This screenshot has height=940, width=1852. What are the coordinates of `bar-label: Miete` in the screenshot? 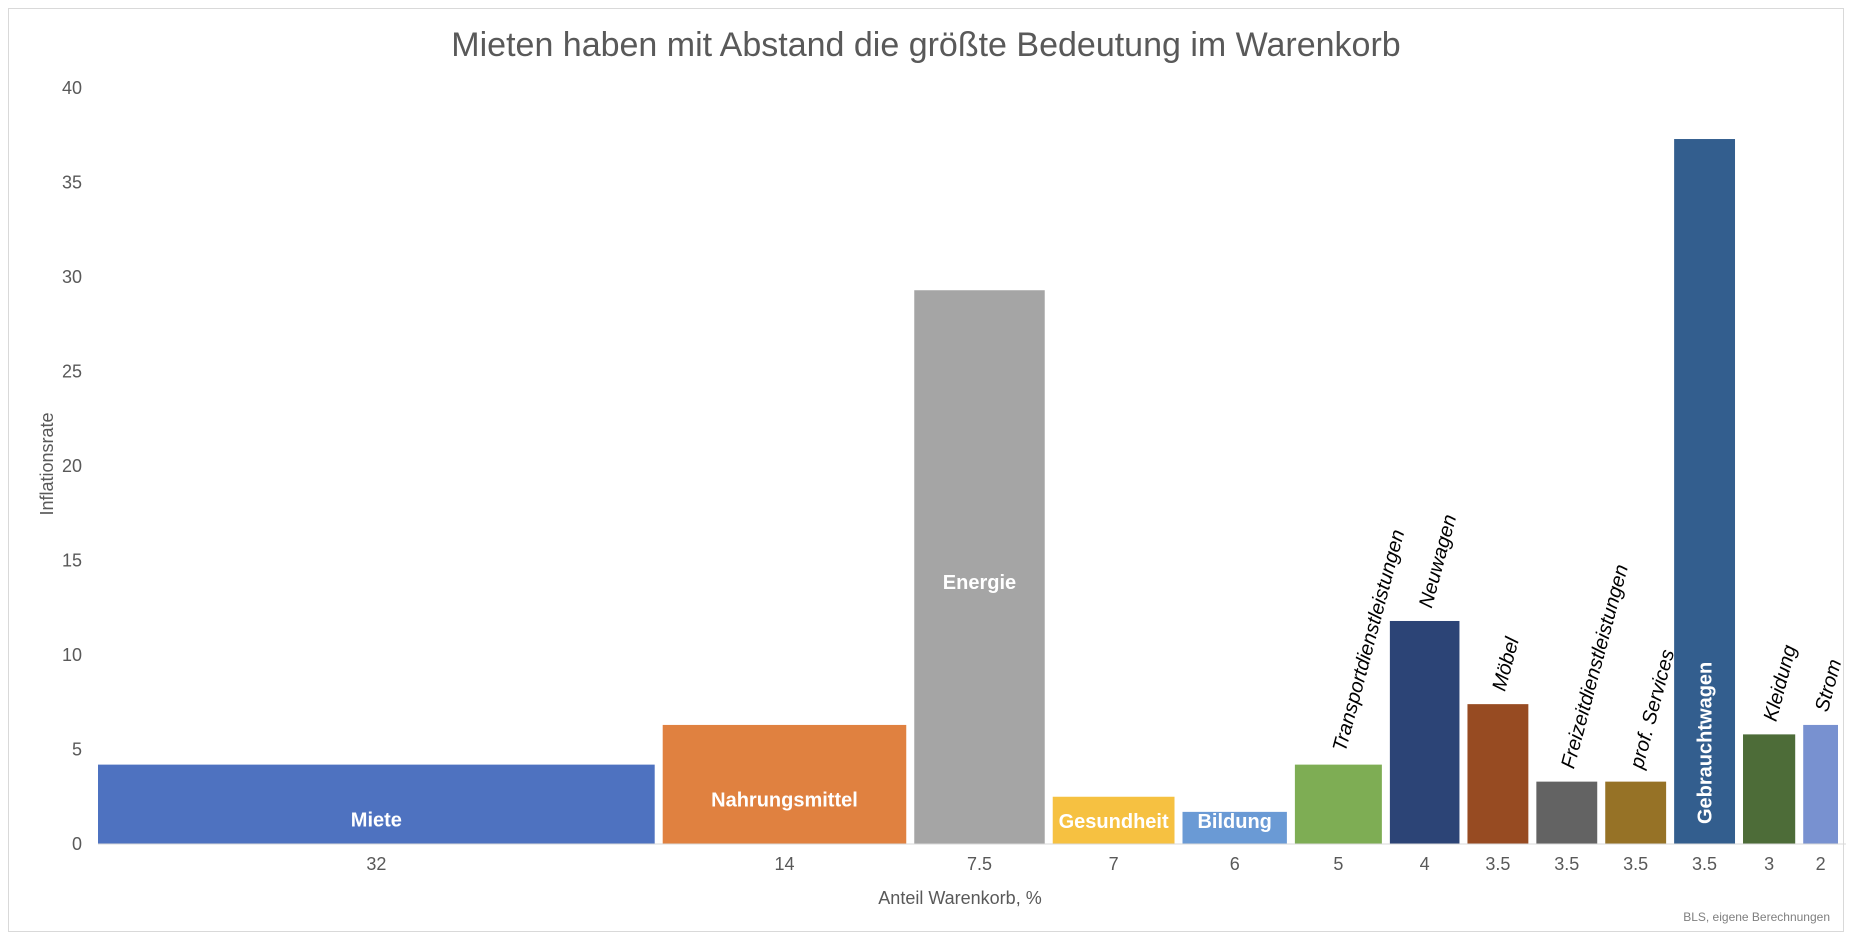 It's located at (376, 820).